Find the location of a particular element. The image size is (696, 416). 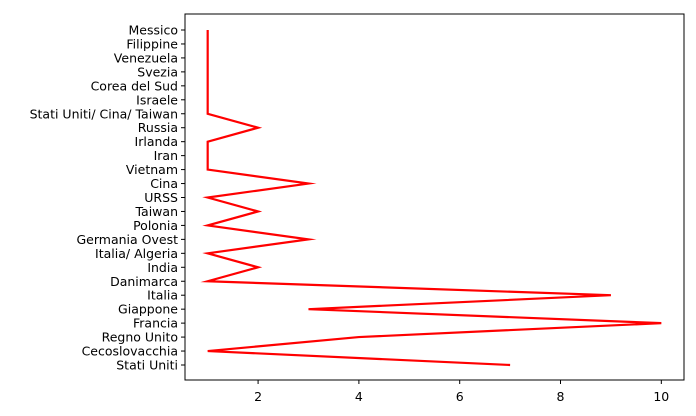

y-tick-label: Stati Uniti/ Cina/ Taiwan is located at coordinates (104, 113).